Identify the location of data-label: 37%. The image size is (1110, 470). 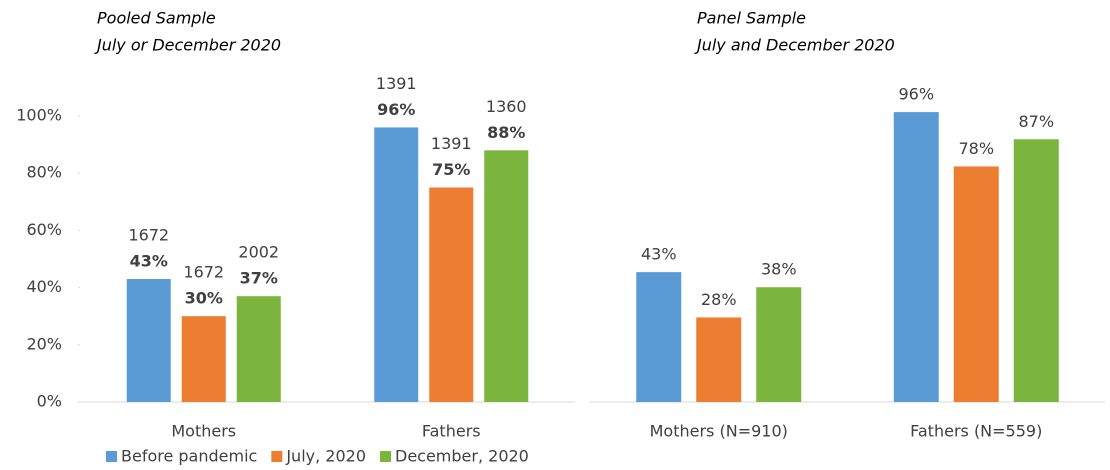
(259, 278).